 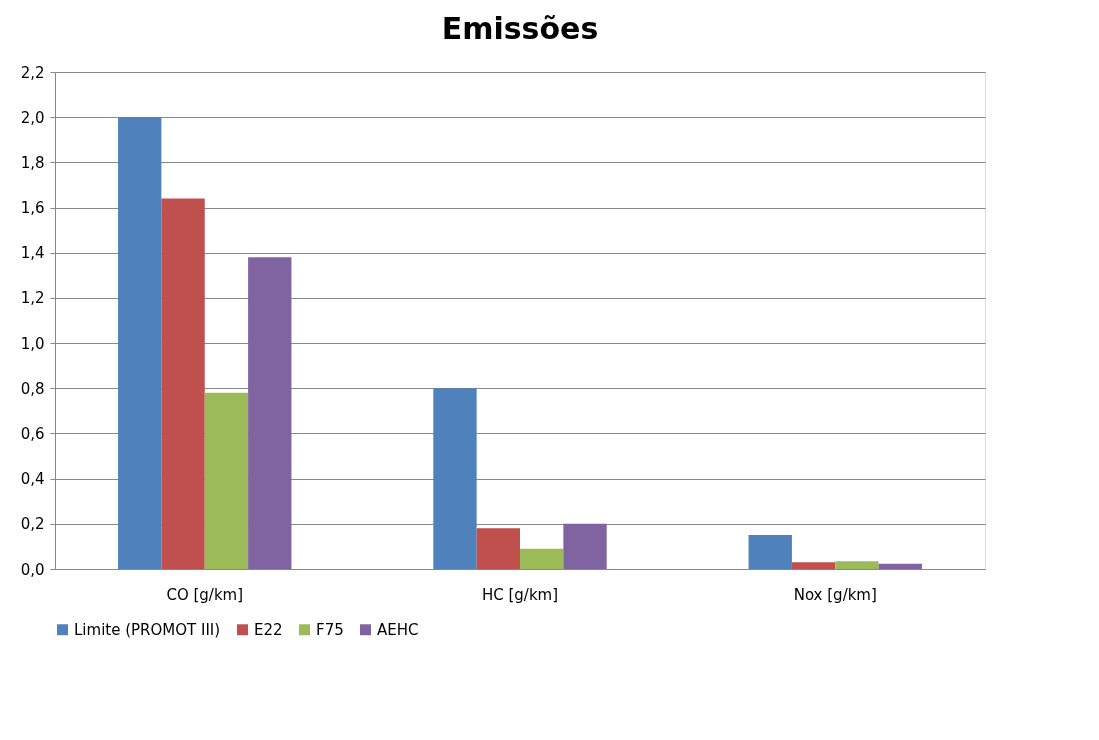 I want to click on y-tick-label: 0,0, so click(x=32, y=569).